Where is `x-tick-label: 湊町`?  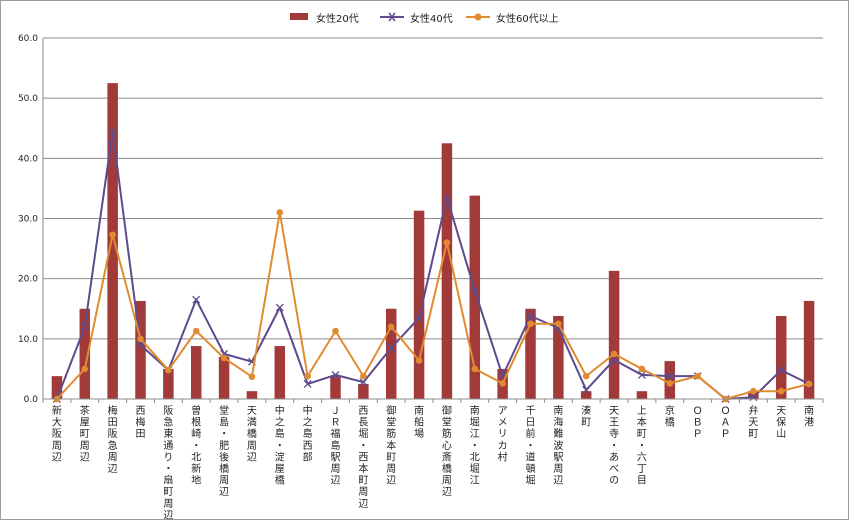 x-tick-label: 湊町 is located at coordinates (586, 416).